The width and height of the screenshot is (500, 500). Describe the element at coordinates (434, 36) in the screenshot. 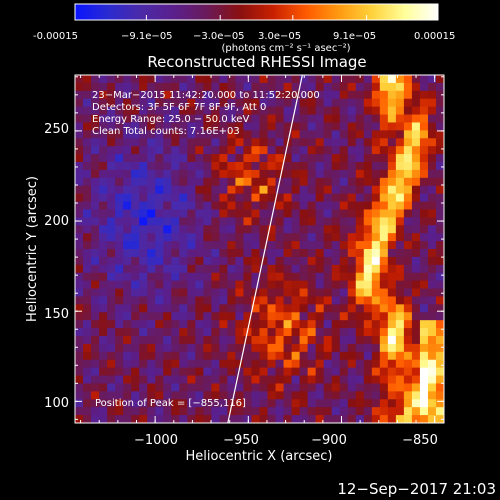

I see `colorbar-tick-label: 0.00015` at that location.